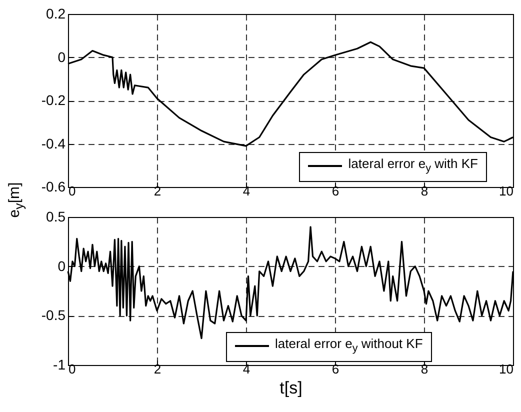 This screenshot has height=412, width=521. I want to click on x-axis-title: t[s], so click(291, 388).